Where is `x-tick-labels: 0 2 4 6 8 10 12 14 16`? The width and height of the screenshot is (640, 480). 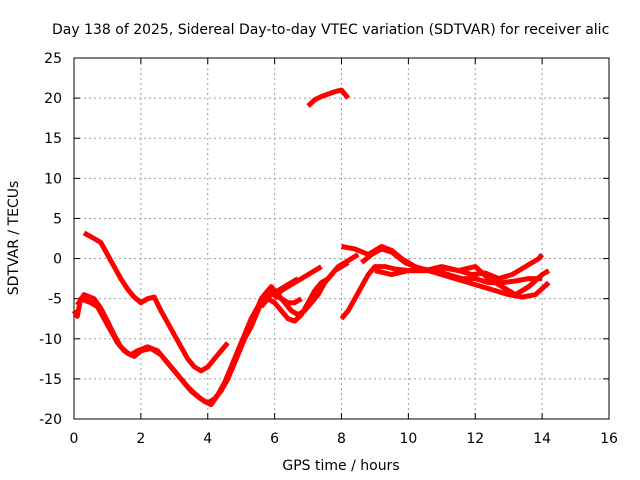 x-tick-labels: 0 2 4 6 8 10 12 14 16 is located at coordinates (344, 439).